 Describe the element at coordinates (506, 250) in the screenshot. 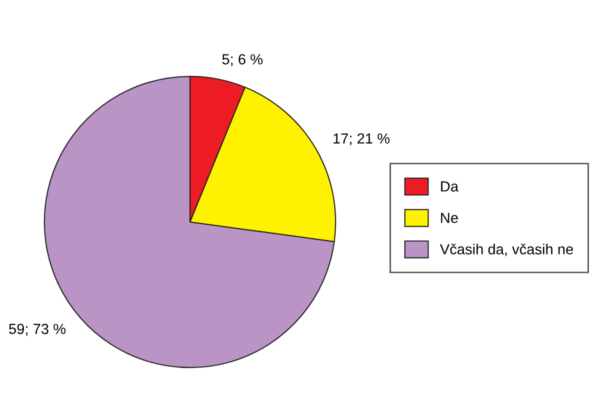

I see `legend-label: Včasih da, včasih ne` at that location.